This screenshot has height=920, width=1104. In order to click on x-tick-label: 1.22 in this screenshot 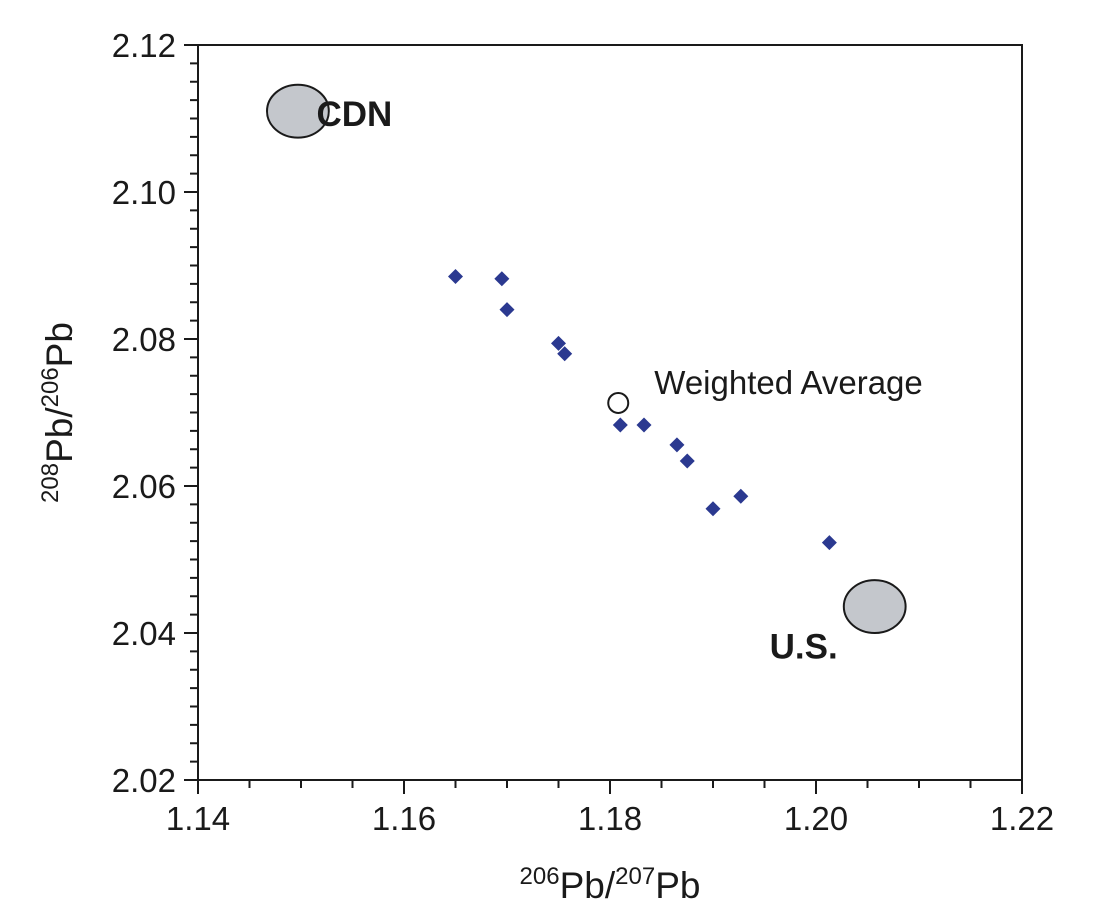, I will do `click(1022, 818)`.